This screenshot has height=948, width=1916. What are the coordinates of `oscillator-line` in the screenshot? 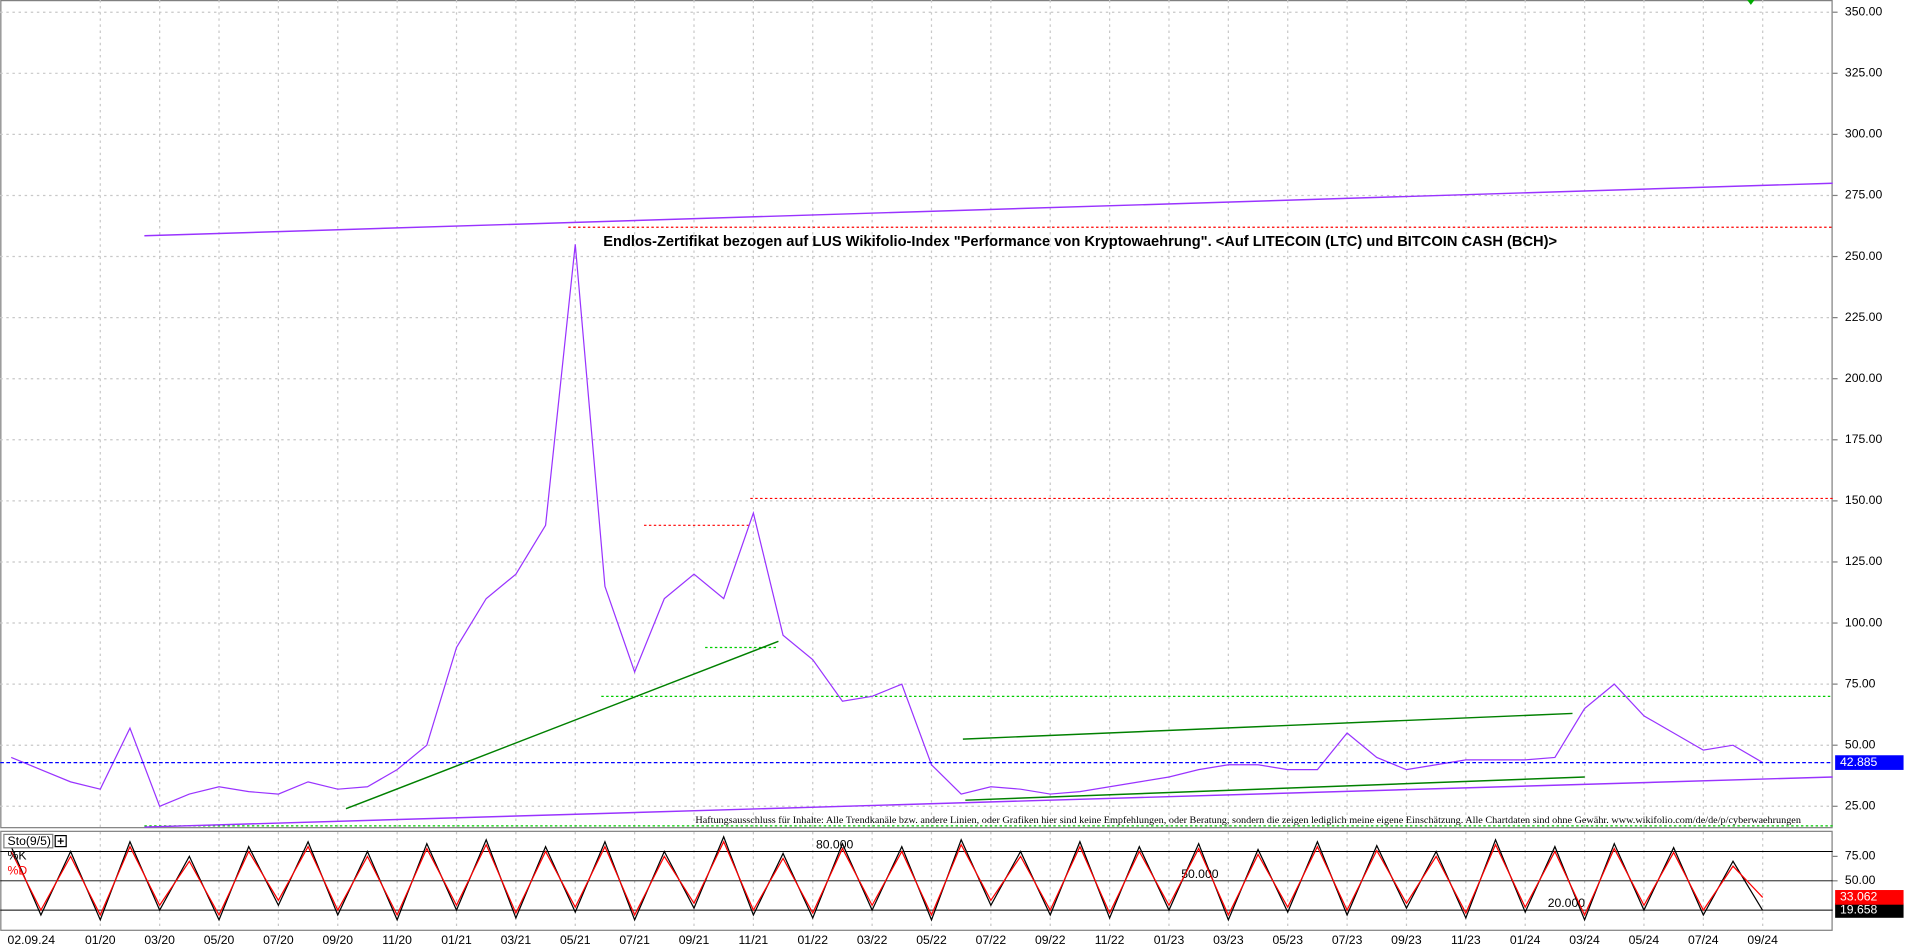 It's located at (887, 878).